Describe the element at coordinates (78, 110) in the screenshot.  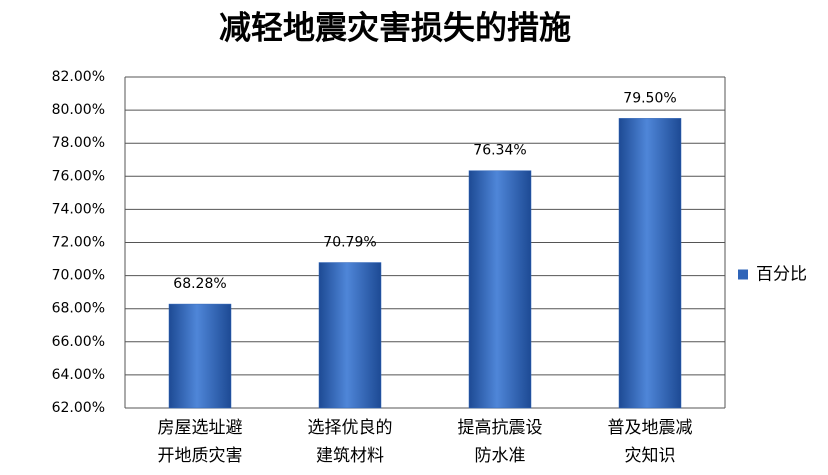
I see `y-tick-label: 80.00%` at that location.